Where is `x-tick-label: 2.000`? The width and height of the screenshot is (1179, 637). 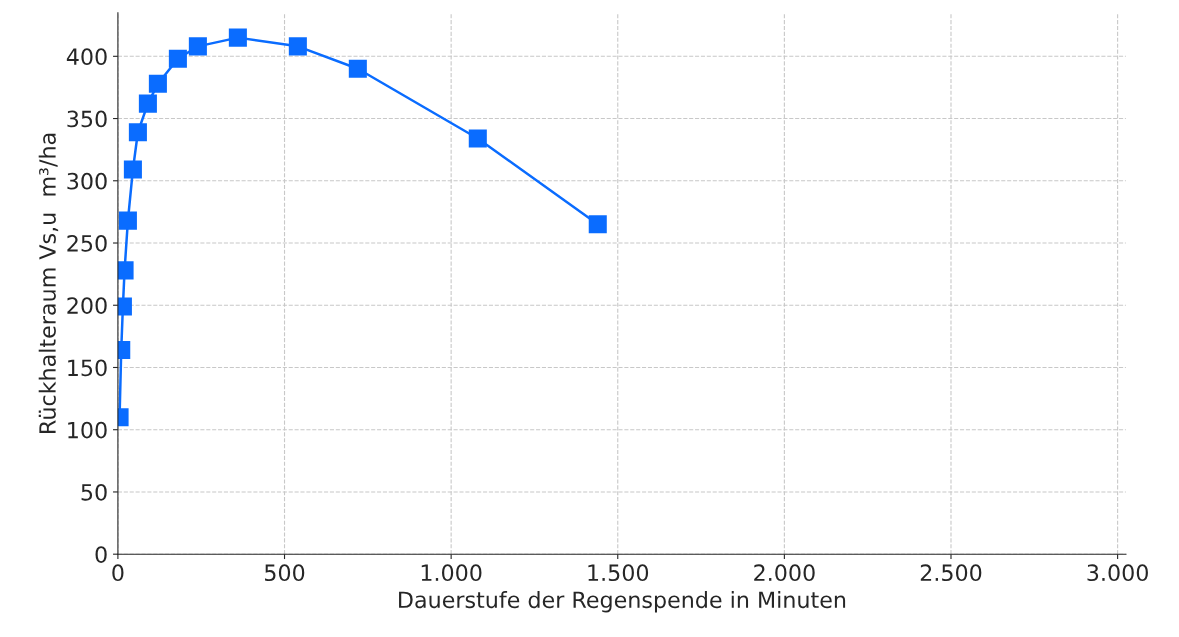
x-tick-label: 2.000 is located at coordinates (784, 573).